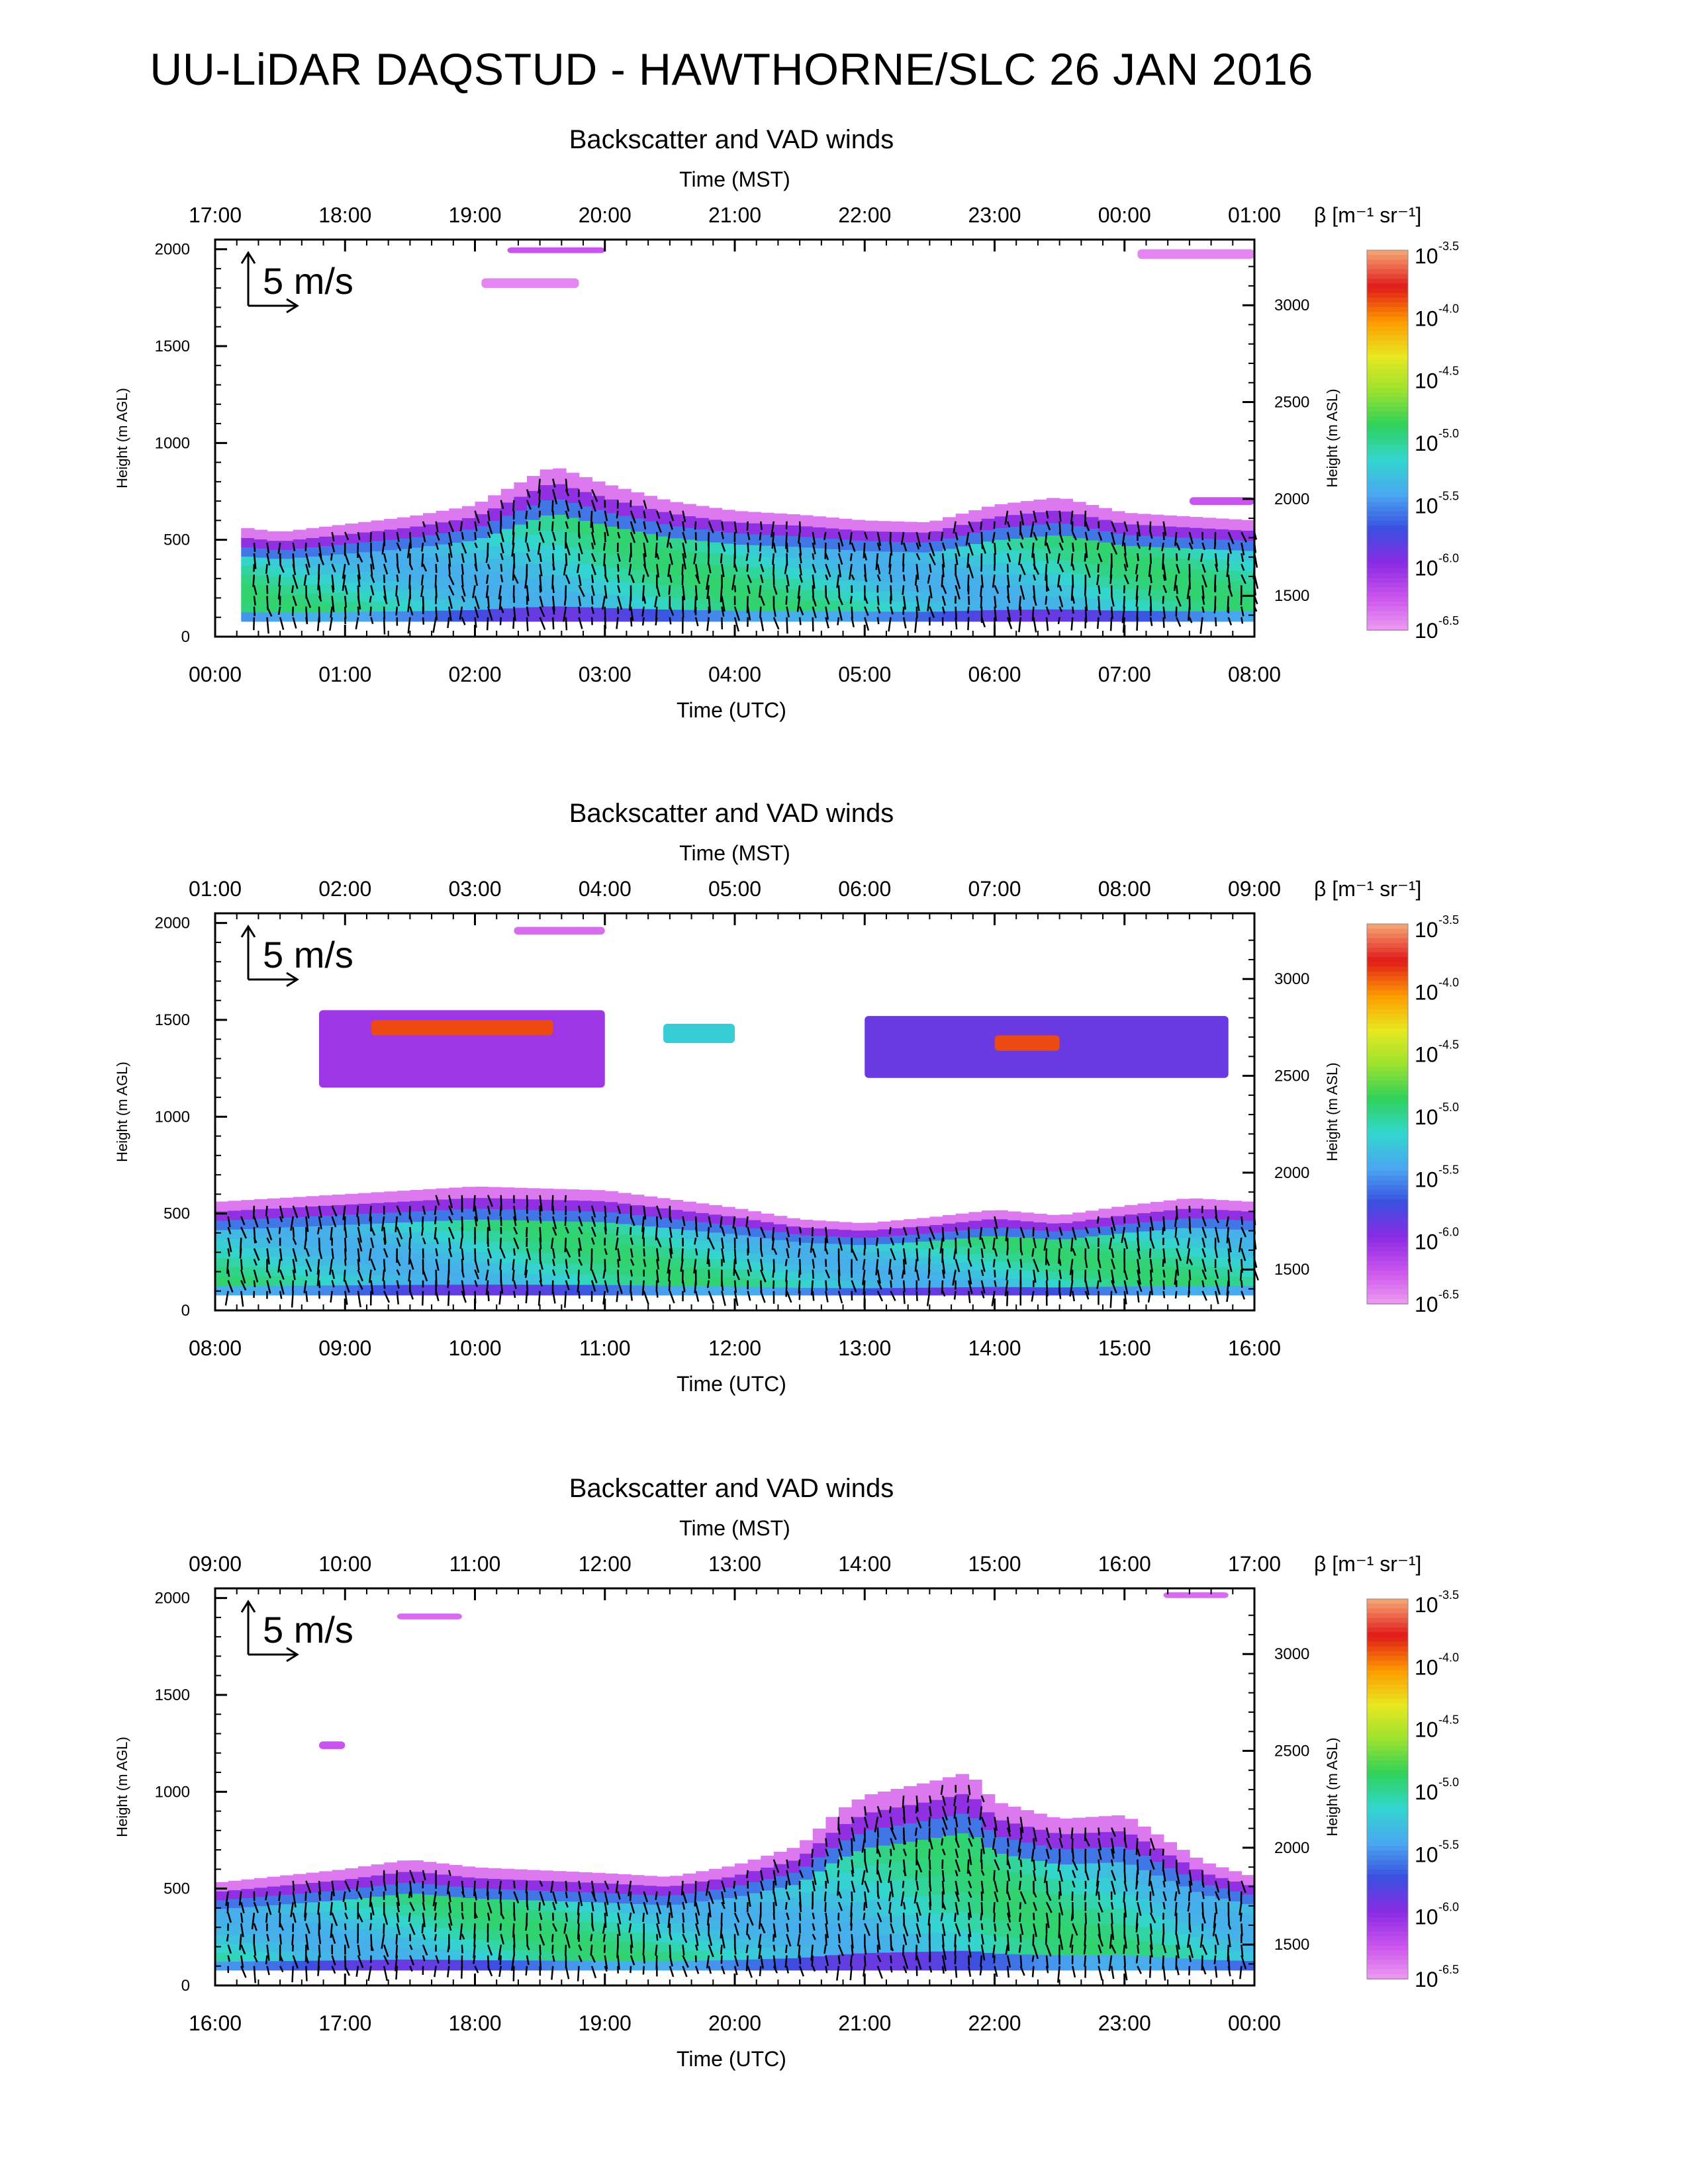 The image size is (1688, 2184). What do you see at coordinates (474, 215) in the screenshot?
I see `top-tick-label: 19:00` at bounding box center [474, 215].